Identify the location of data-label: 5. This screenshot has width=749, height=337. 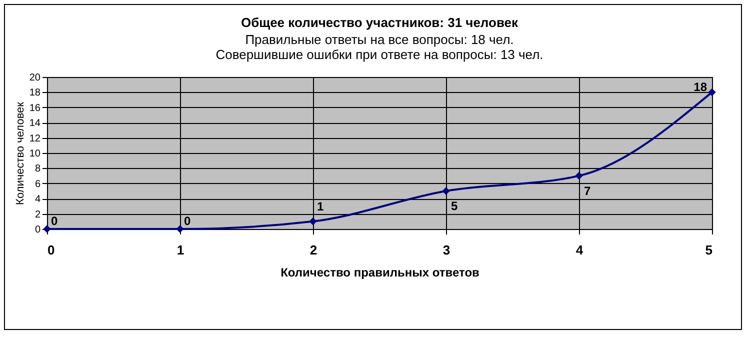
(454, 206).